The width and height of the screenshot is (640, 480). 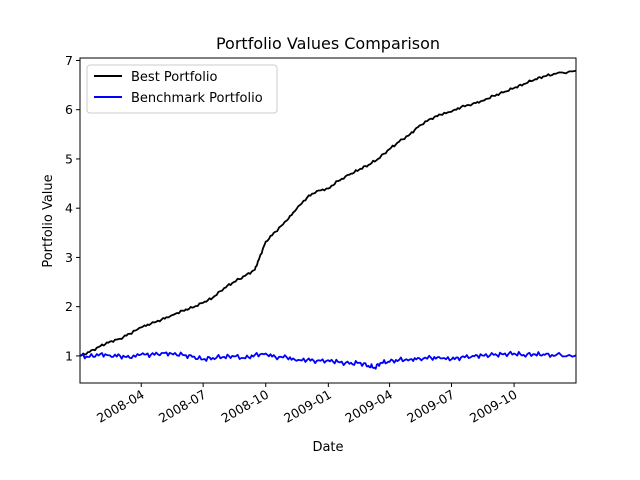 What do you see at coordinates (327, 447) in the screenshot?
I see `x-axis-title: Date` at bounding box center [327, 447].